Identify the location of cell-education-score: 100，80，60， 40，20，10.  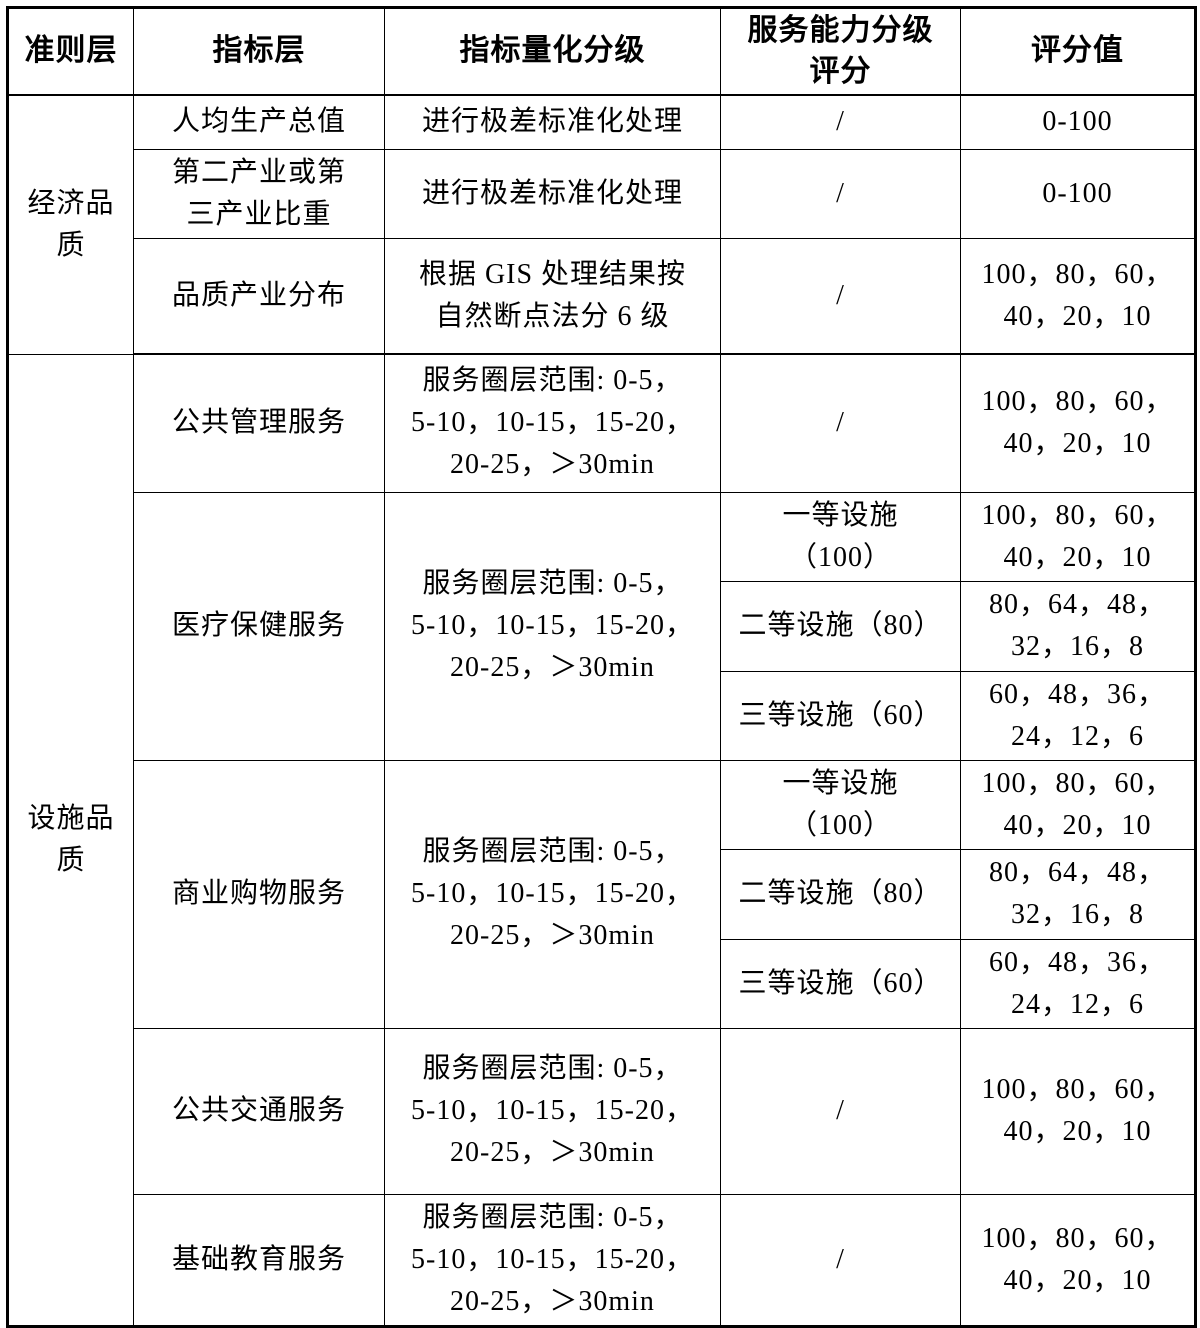
(1078, 1260).